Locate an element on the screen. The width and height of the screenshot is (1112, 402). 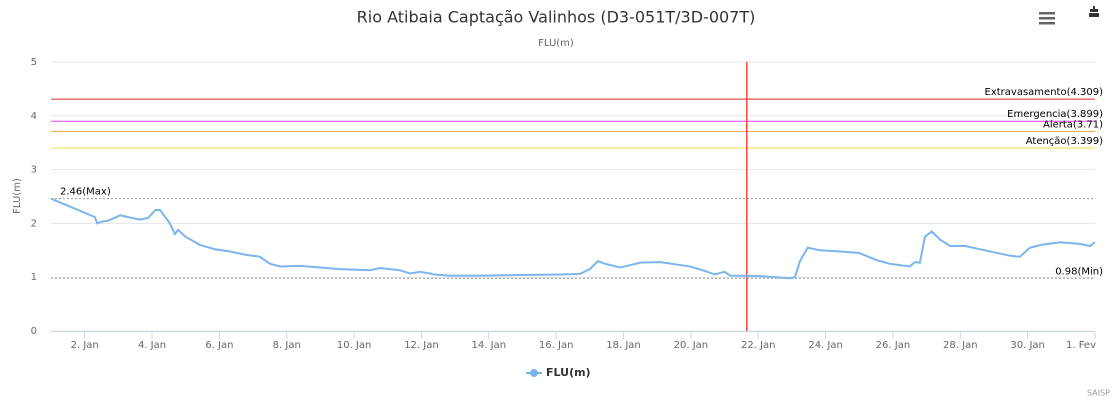
x-tick-label: 10. Jan is located at coordinates (354, 345).